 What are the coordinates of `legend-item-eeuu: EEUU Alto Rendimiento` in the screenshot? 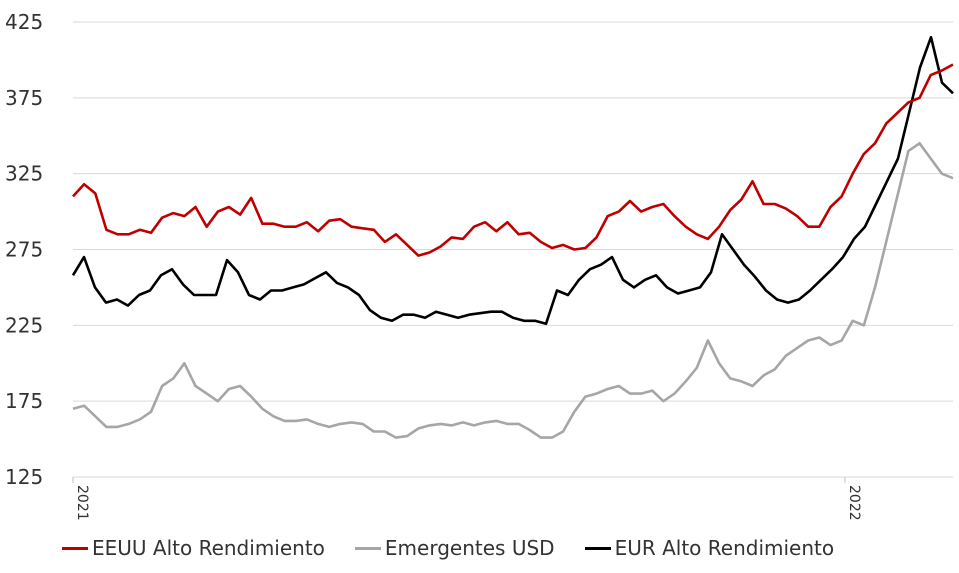 It's located at (193, 548).